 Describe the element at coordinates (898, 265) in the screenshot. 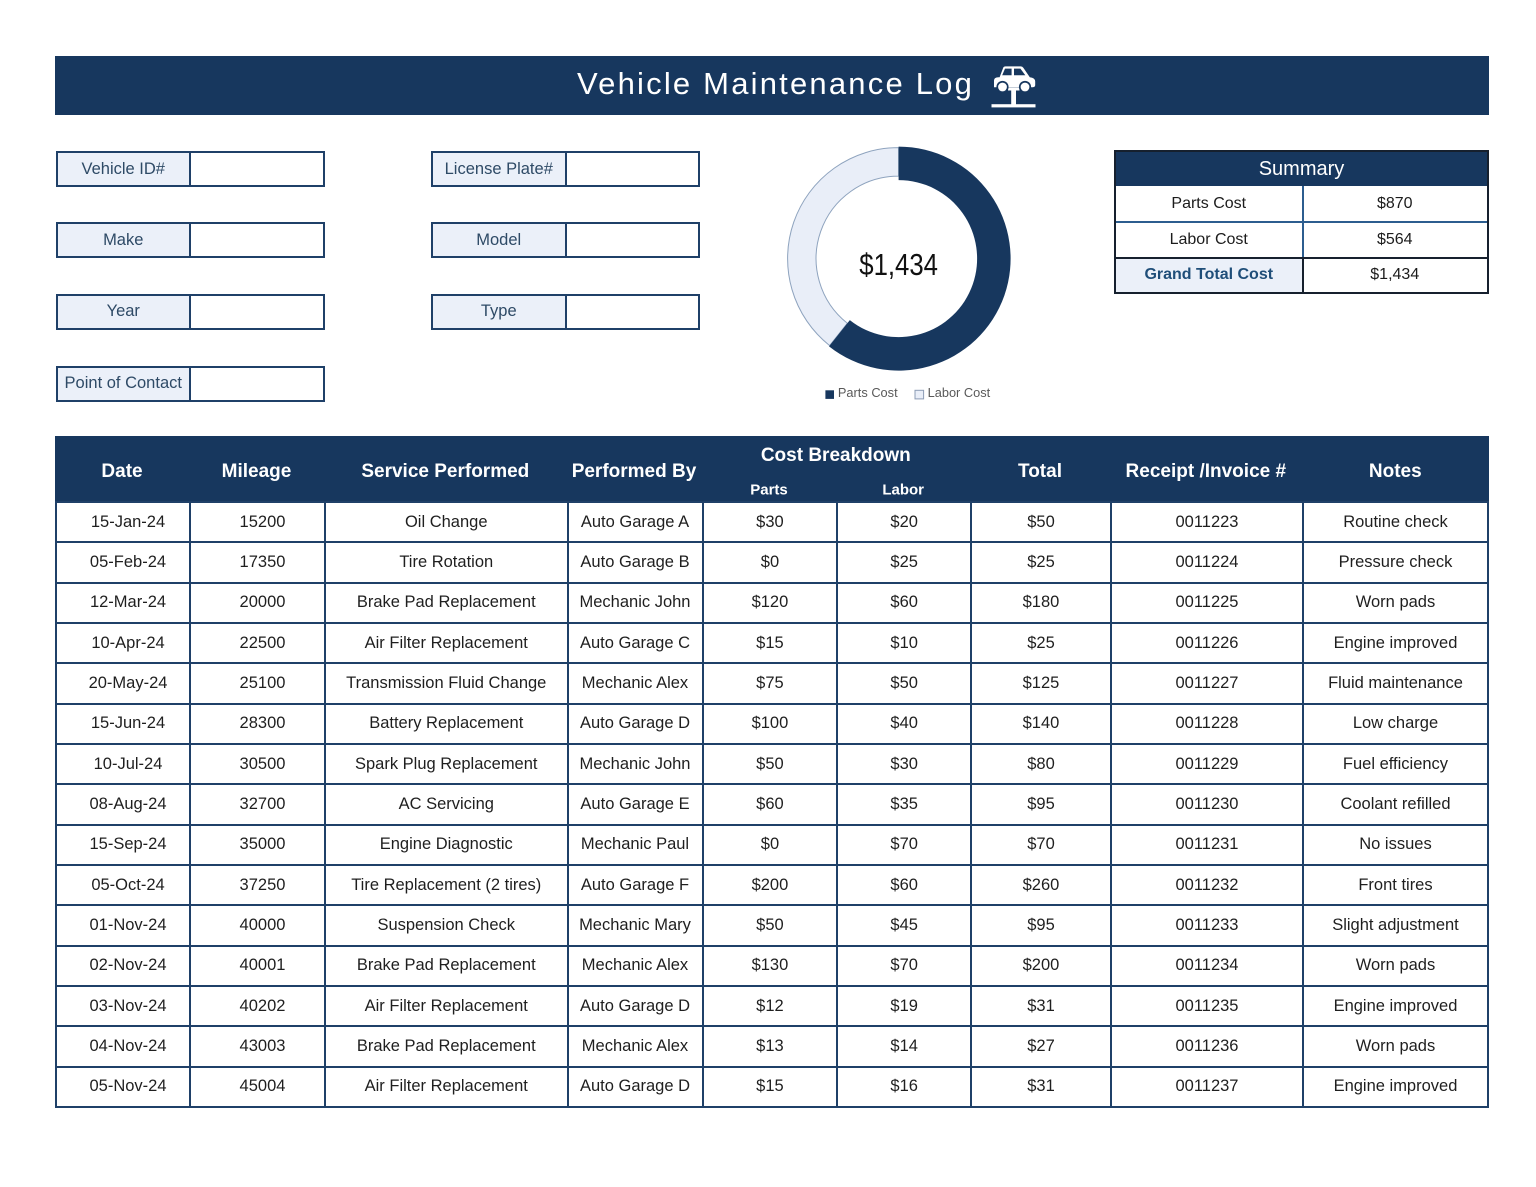

I see `svg-text: $1,434` at that location.